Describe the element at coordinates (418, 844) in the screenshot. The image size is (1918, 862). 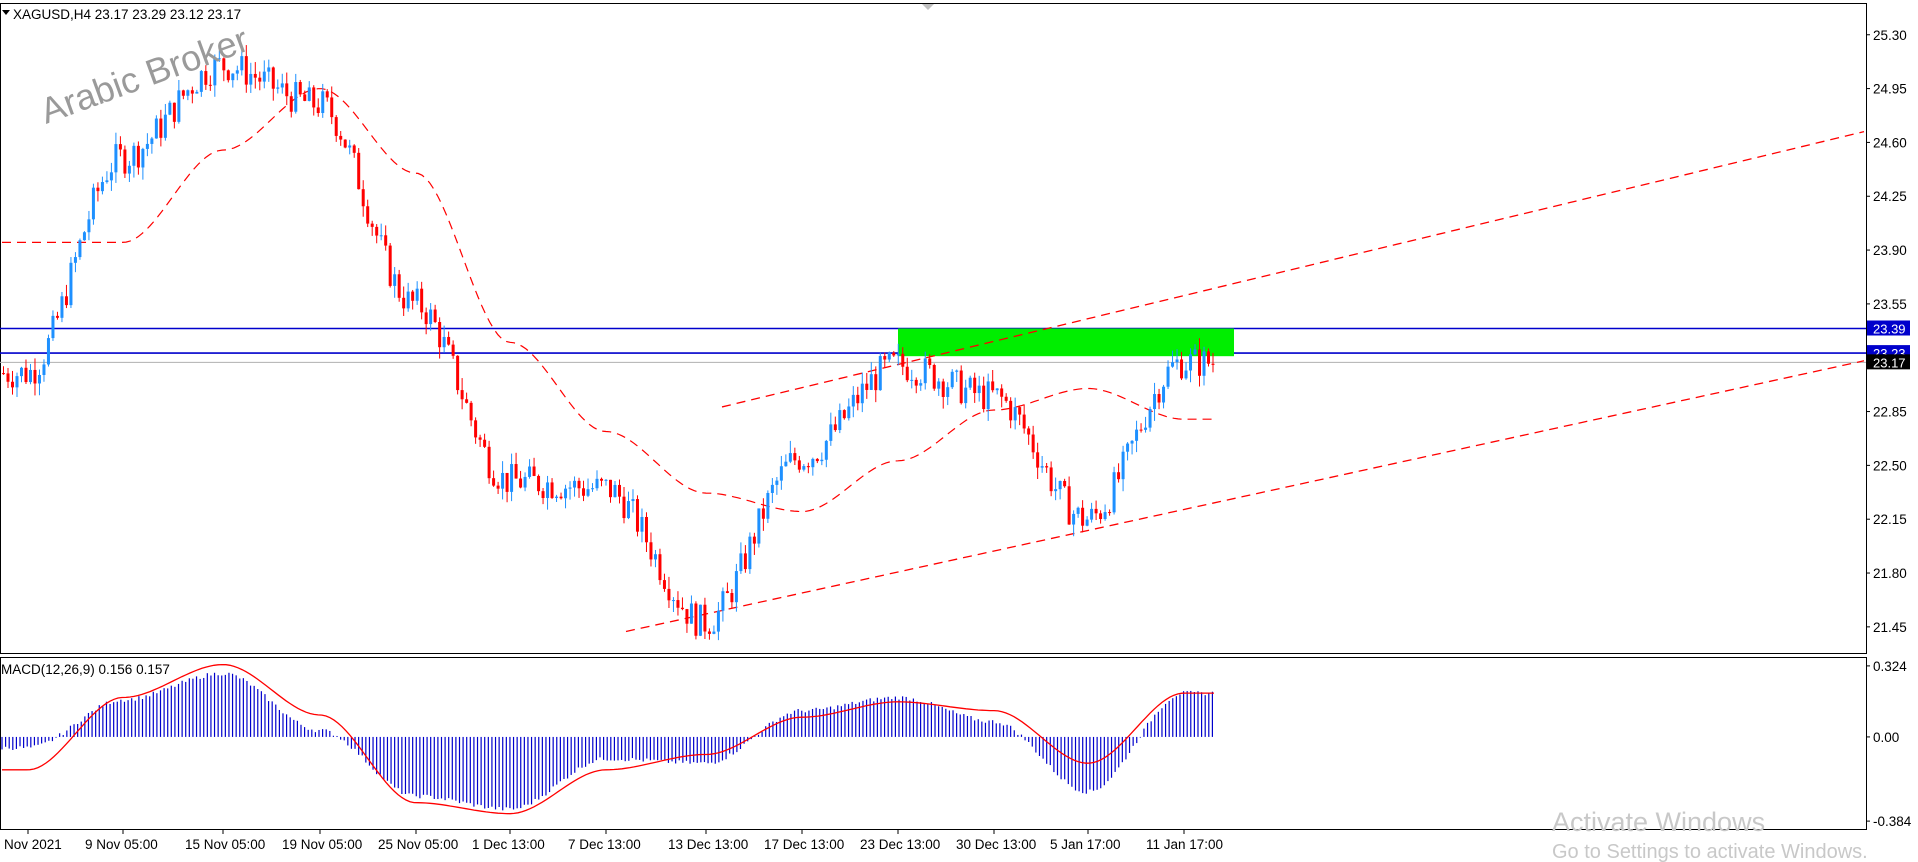
I see `time-tick-label: 25 Nov 05:00` at that location.